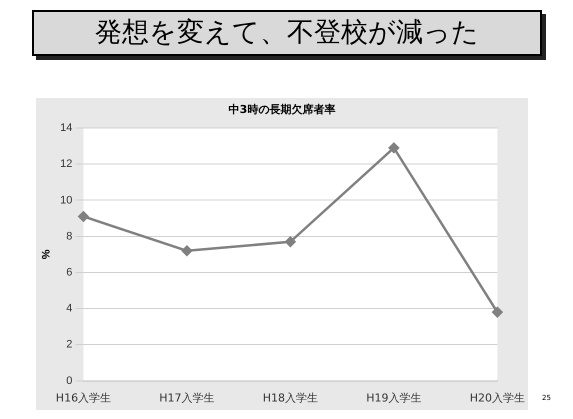  What do you see at coordinates (69, 236) in the screenshot?
I see `y-tick-label: 8` at bounding box center [69, 236].